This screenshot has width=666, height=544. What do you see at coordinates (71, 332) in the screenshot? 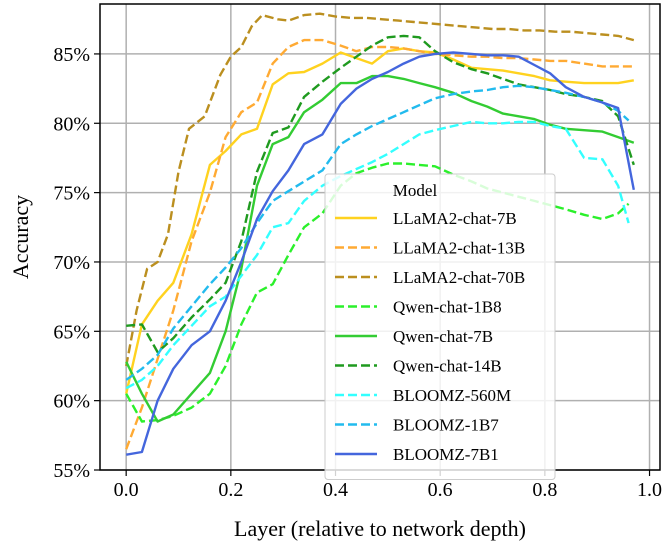
I see `y-tick-label: 65%` at bounding box center [71, 332].